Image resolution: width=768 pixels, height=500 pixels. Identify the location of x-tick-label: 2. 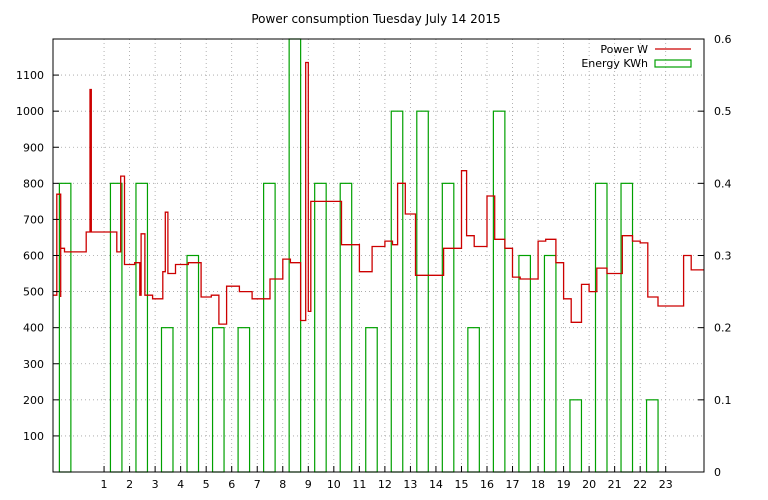
(129, 484).